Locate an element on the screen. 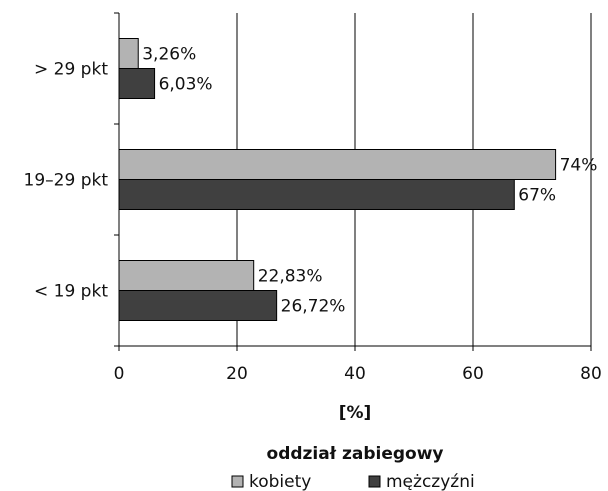 The image size is (608, 491). legend-label-kobiety: kobiety is located at coordinates (280, 481).